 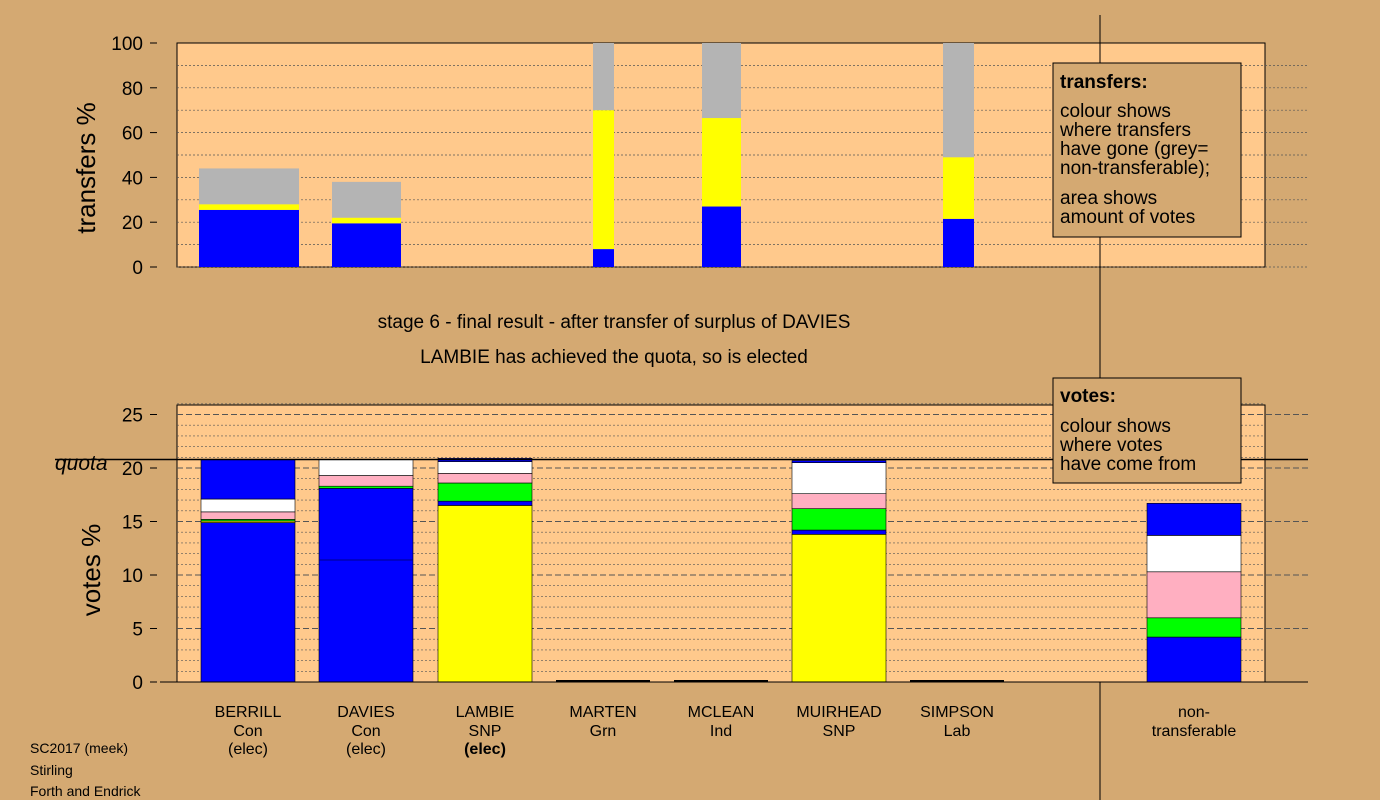 I want to click on transfers-tick-label: 80, so click(x=132, y=89).